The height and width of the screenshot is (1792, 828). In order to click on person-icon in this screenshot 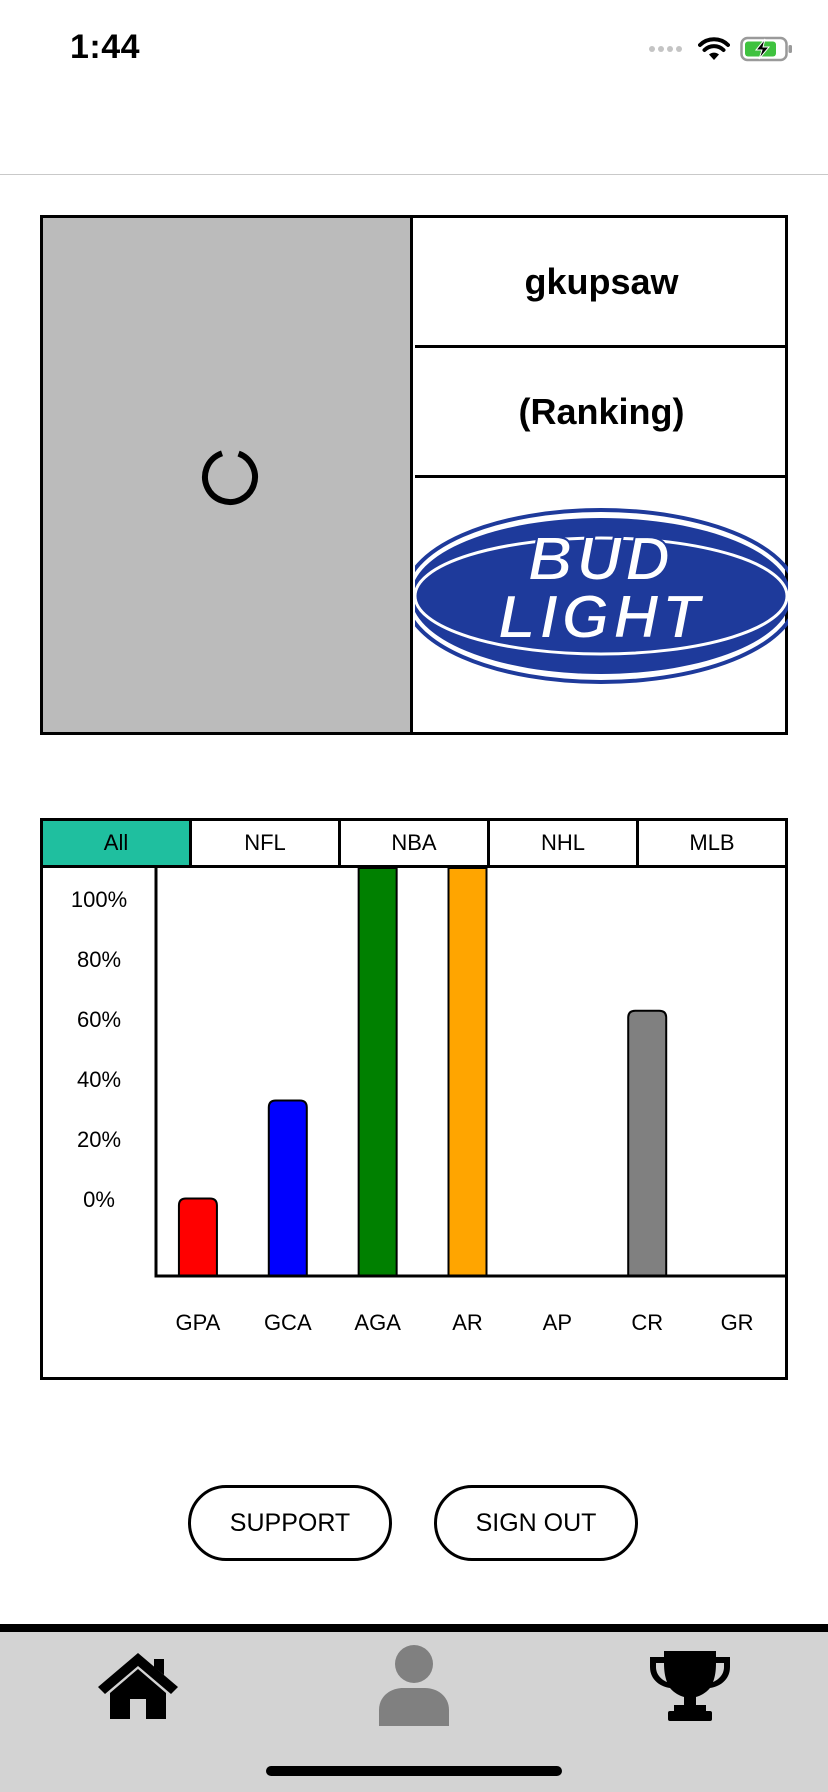, I will do `click(414, 1685)`.